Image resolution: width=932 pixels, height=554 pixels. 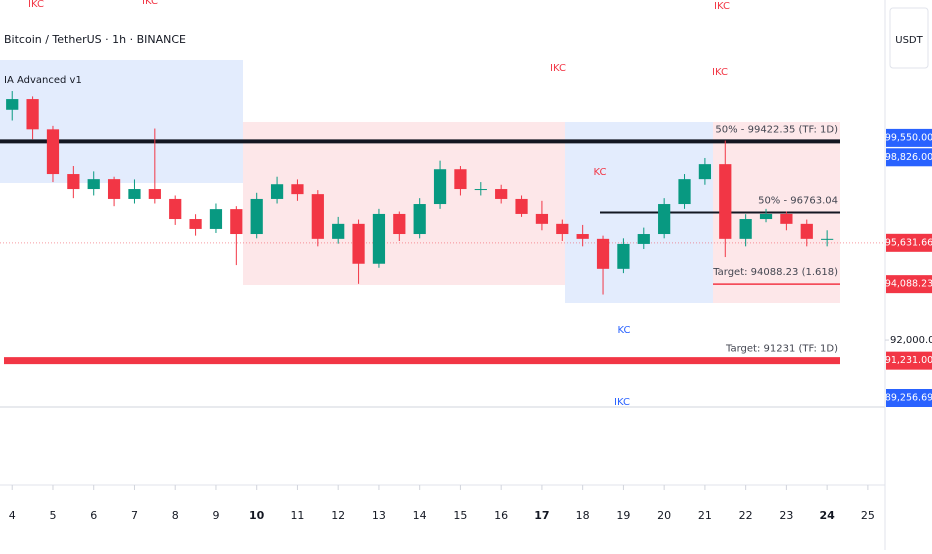 What do you see at coordinates (827, 515) in the screenshot?
I see `x-tick-label: 24` at bounding box center [827, 515].